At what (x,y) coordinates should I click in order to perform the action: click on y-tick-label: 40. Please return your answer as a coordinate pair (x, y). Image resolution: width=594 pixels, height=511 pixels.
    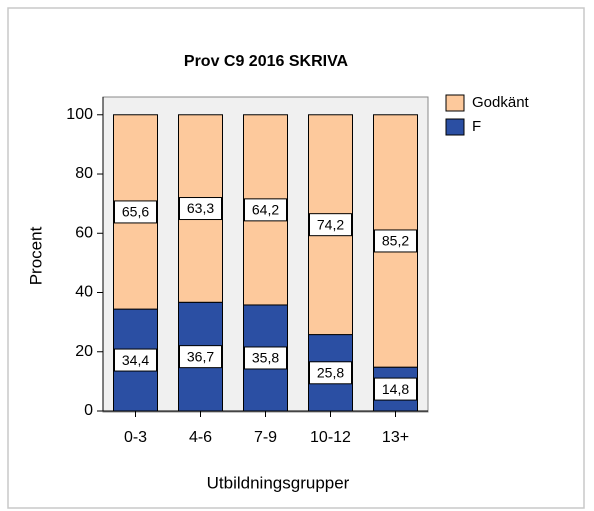
    Looking at the image, I should click on (84, 292).